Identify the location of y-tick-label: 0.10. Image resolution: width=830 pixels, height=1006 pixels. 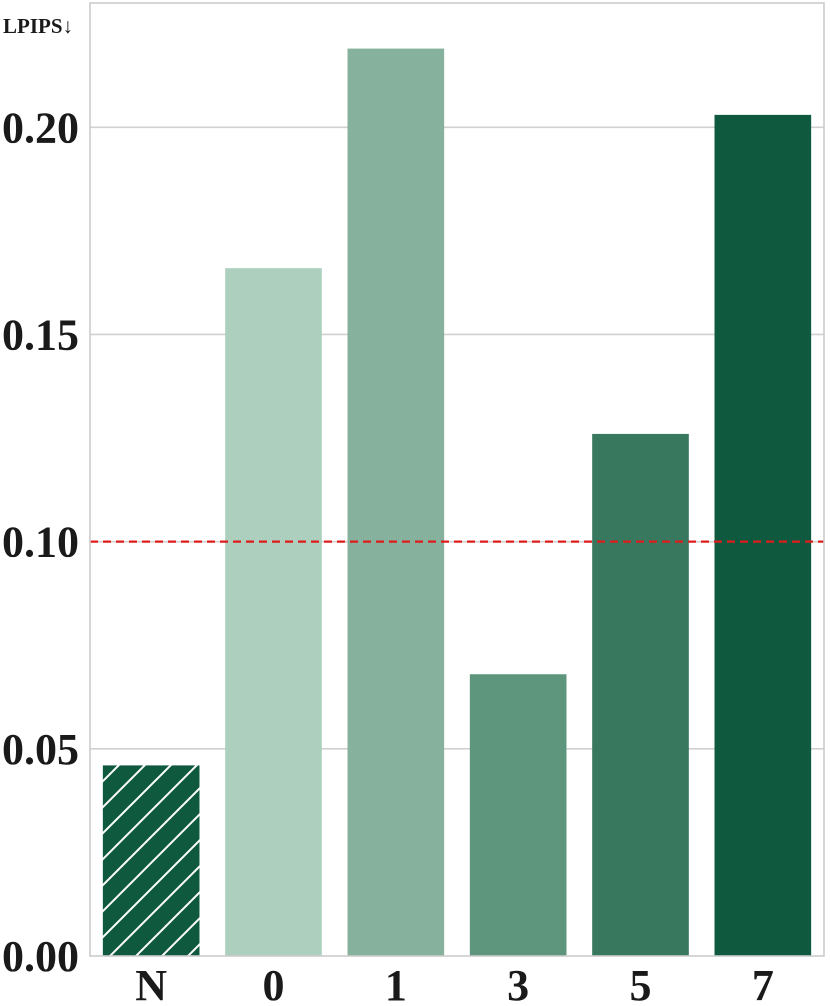
(40, 542).